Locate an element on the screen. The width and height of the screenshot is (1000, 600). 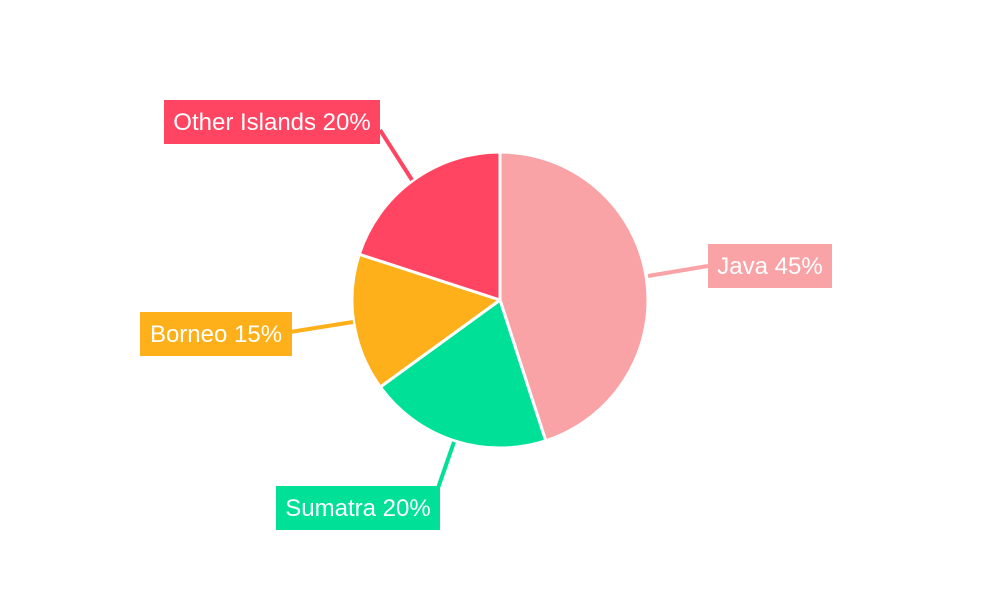
slice-label-sumatra: Sumatra 20% is located at coordinates (357, 508).